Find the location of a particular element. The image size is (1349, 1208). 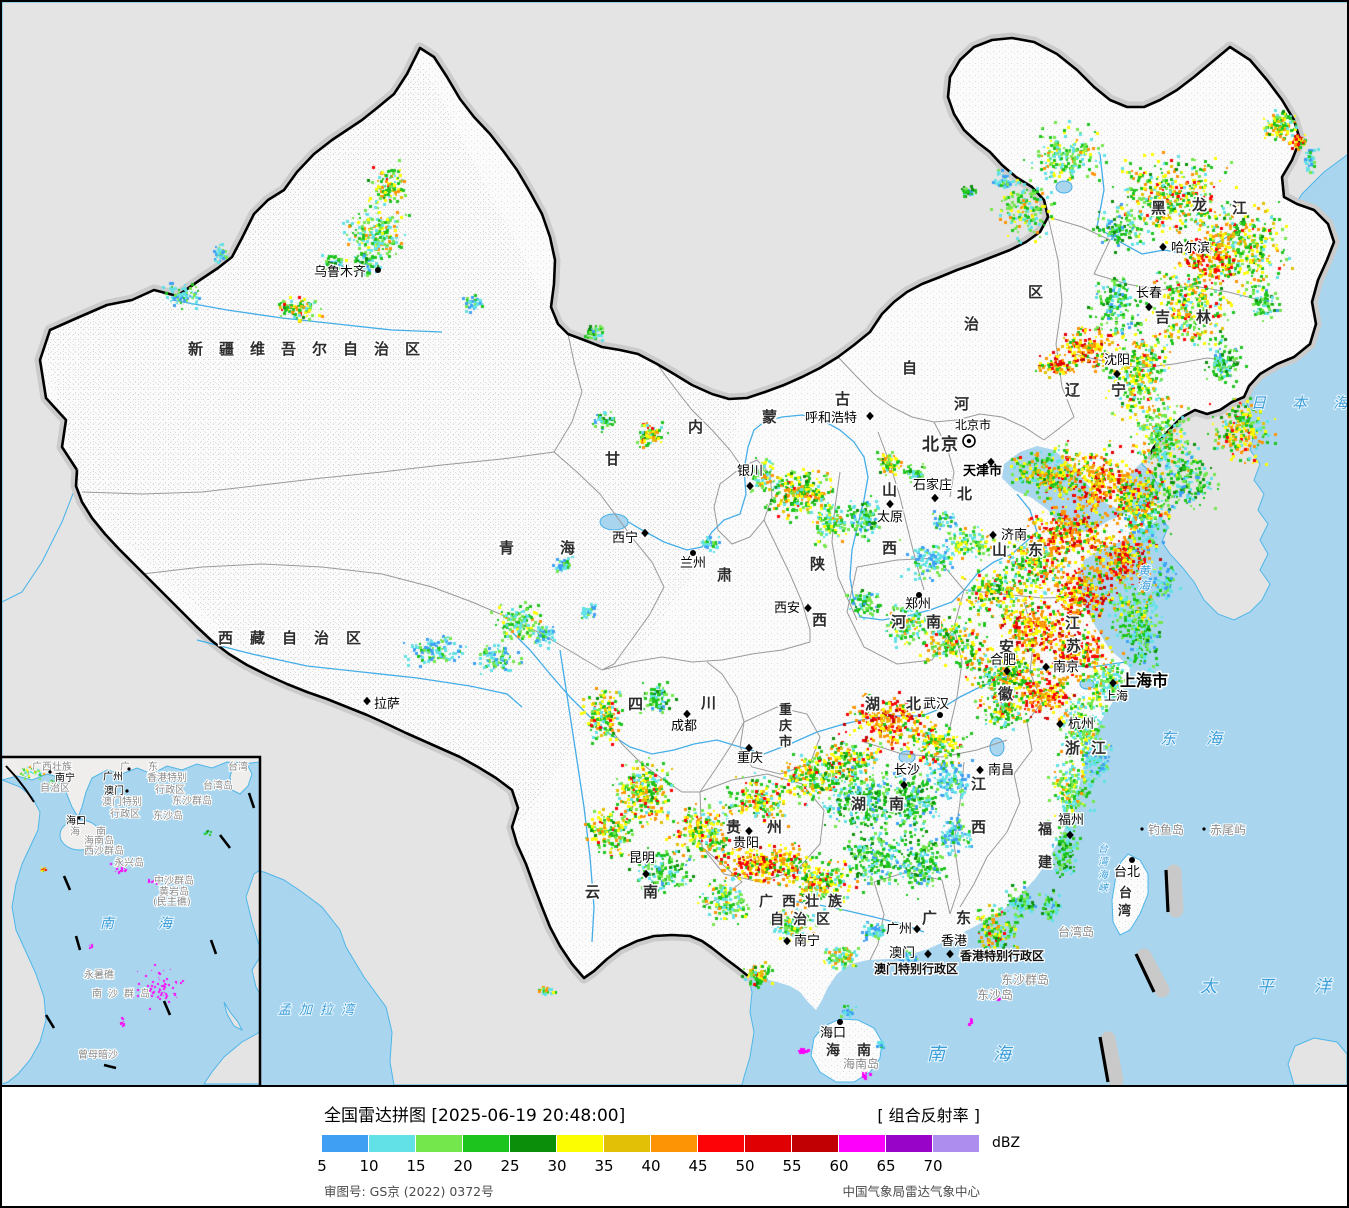

province-label: 辽宁 is located at coordinates (1111, 390).